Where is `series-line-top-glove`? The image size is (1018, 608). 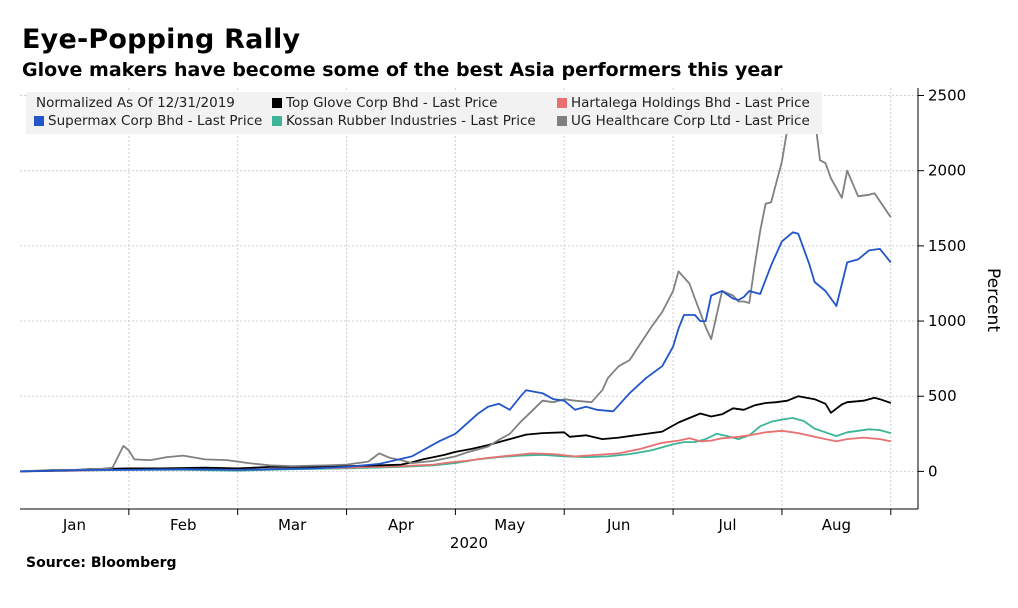
series-line-top-glove is located at coordinates (455, 434).